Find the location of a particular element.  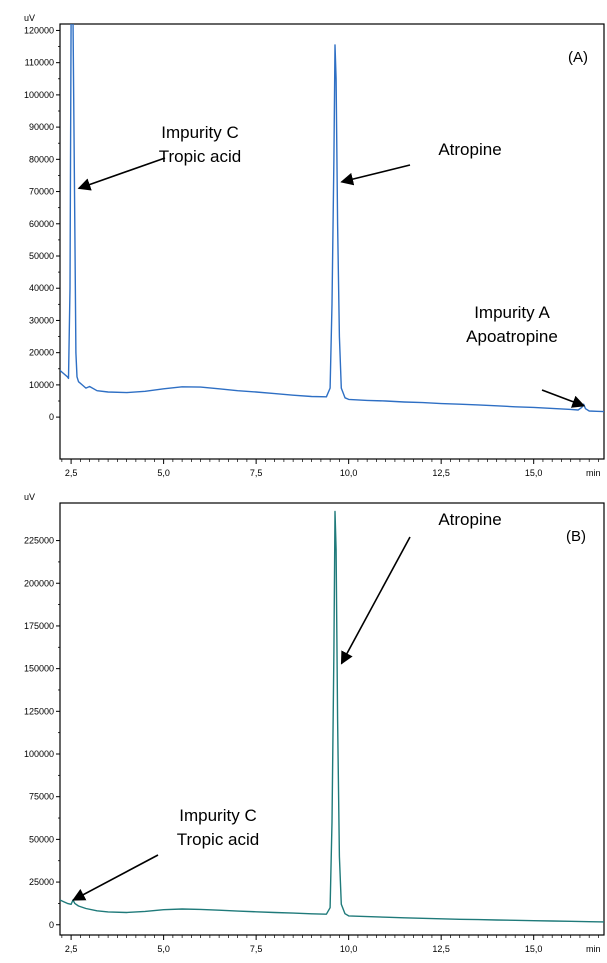

y-tick-label: 25000 is located at coordinates (41, 882).